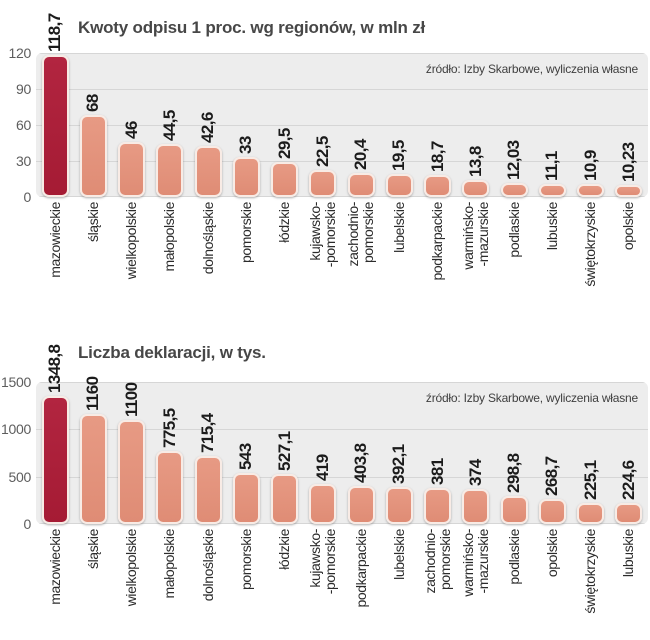 The width and height of the screenshot is (650, 640). What do you see at coordinates (590, 480) in the screenshot?
I see `bar-value-label: 225,1` at bounding box center [590, 480].